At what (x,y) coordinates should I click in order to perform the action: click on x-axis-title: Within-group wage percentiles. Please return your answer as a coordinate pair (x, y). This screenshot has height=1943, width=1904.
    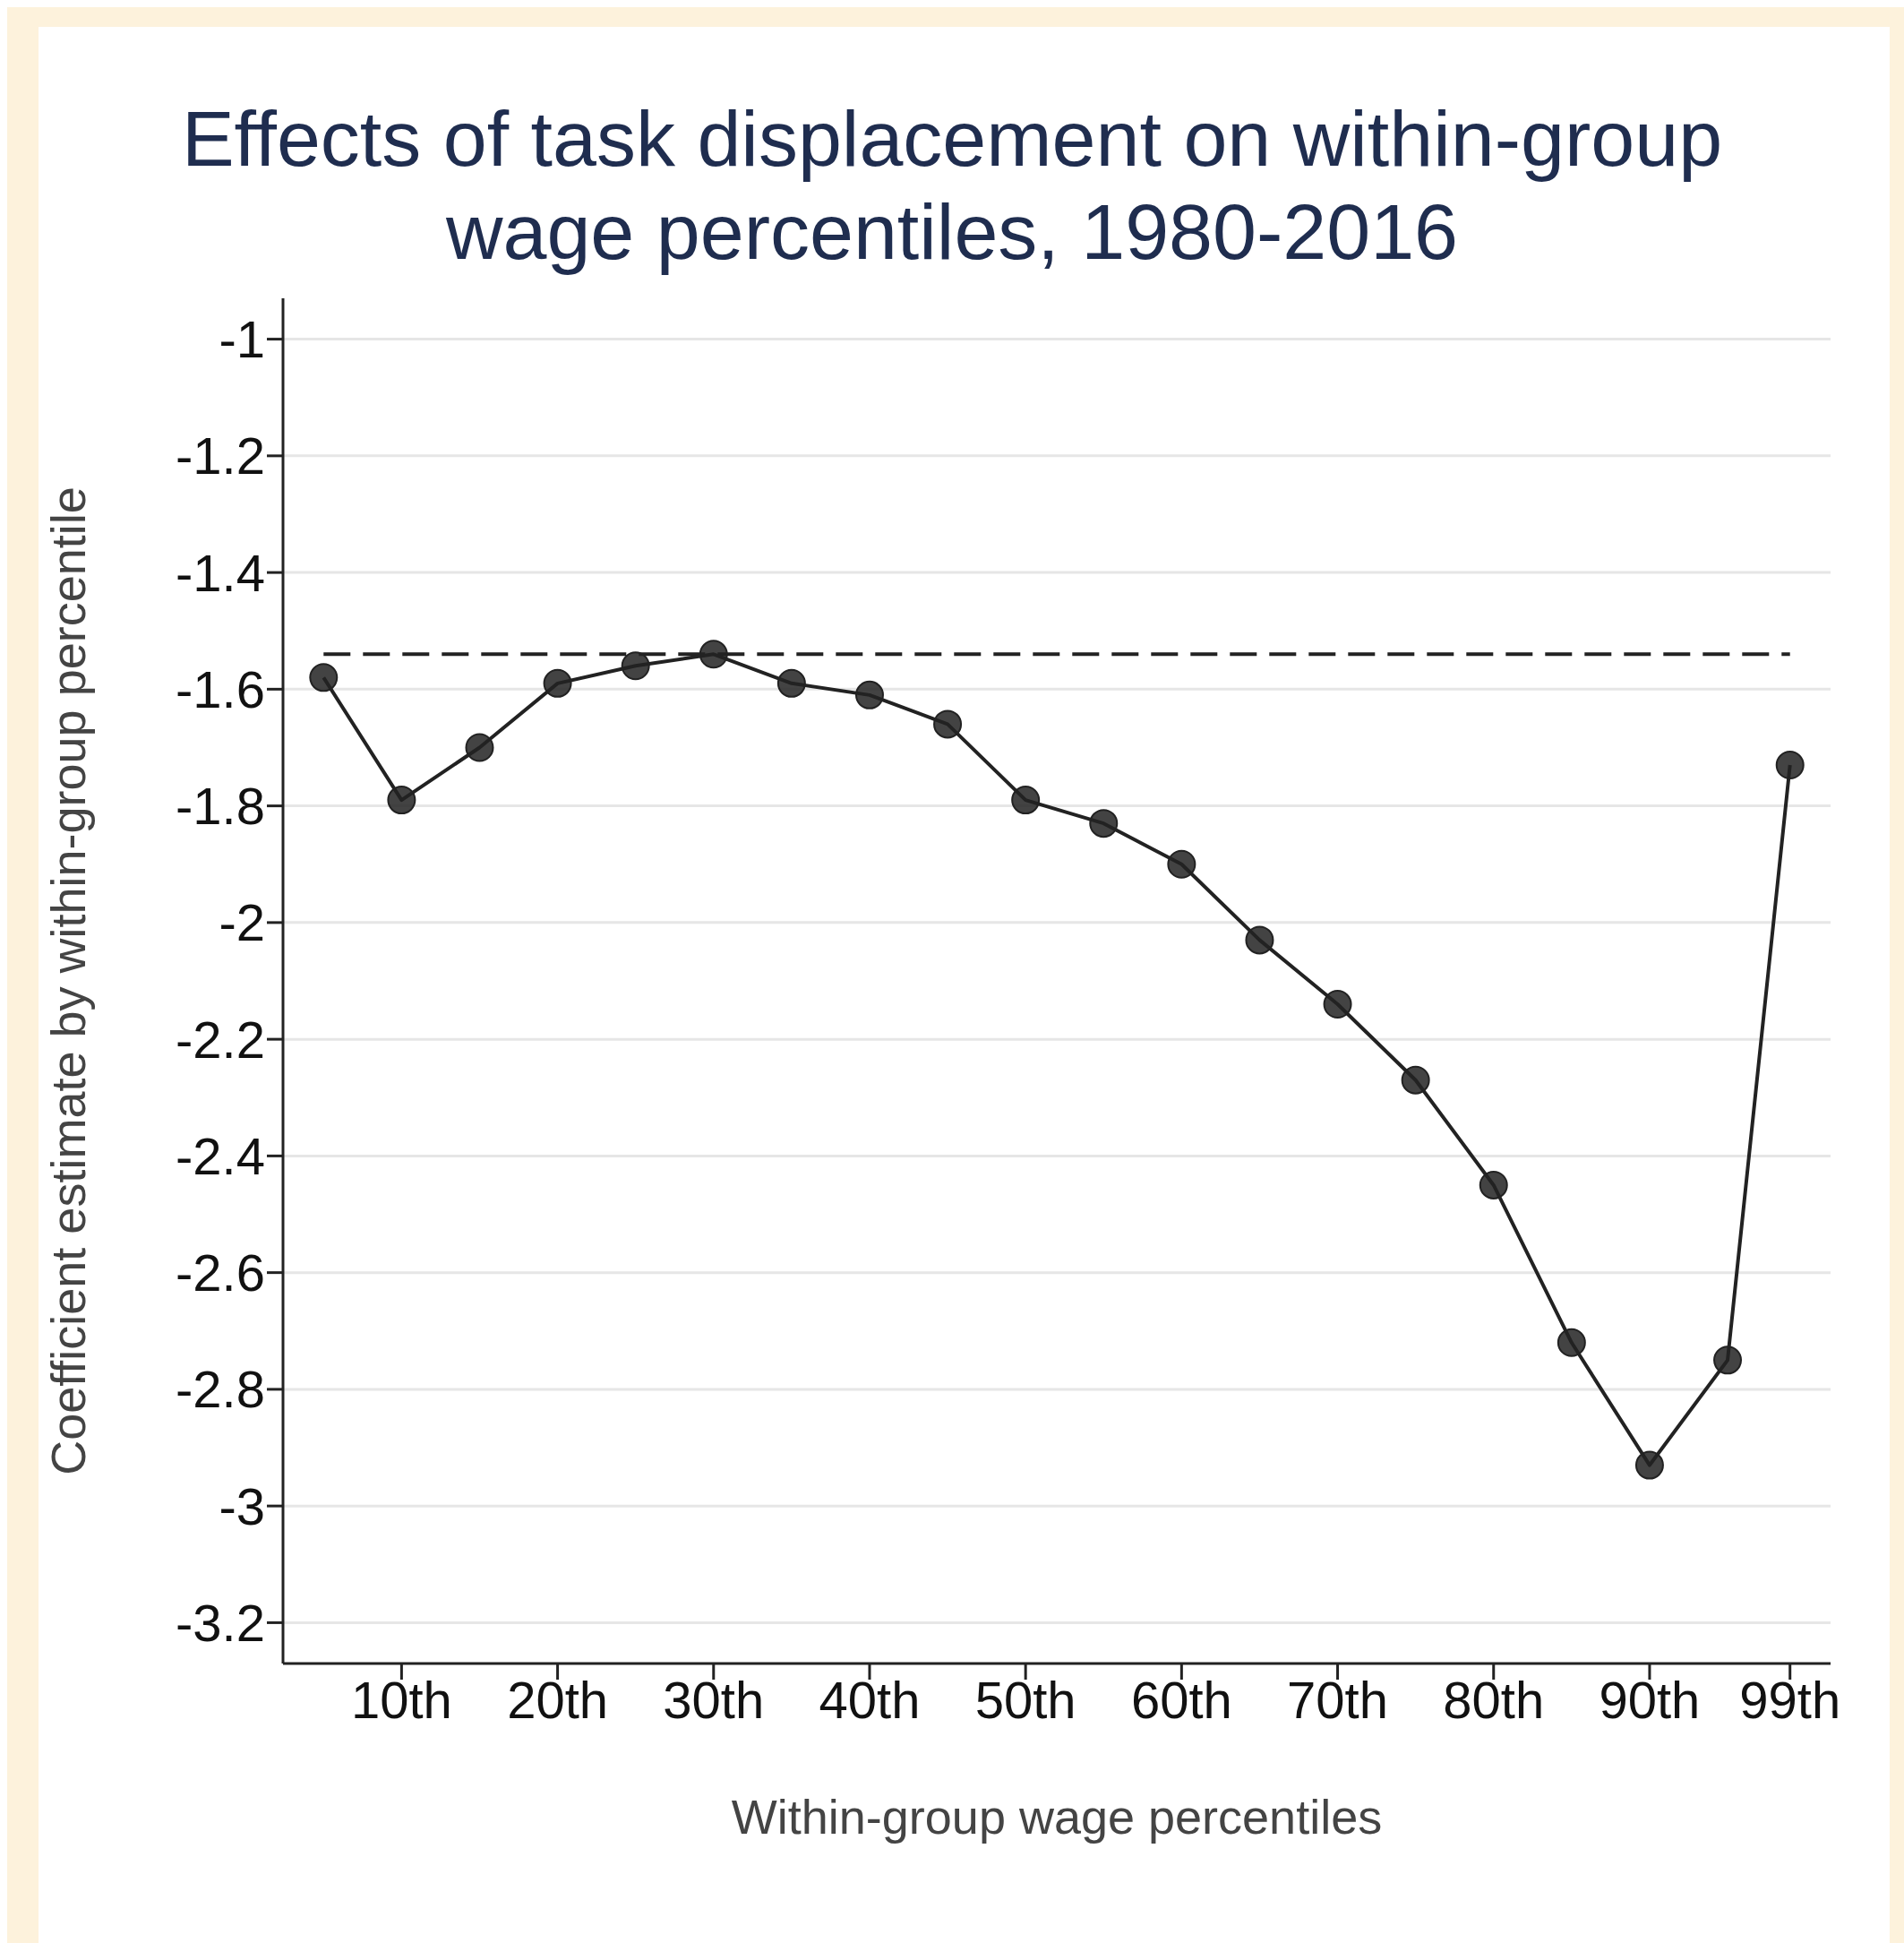
    Looking at the image, I should click on (1057, 1817).